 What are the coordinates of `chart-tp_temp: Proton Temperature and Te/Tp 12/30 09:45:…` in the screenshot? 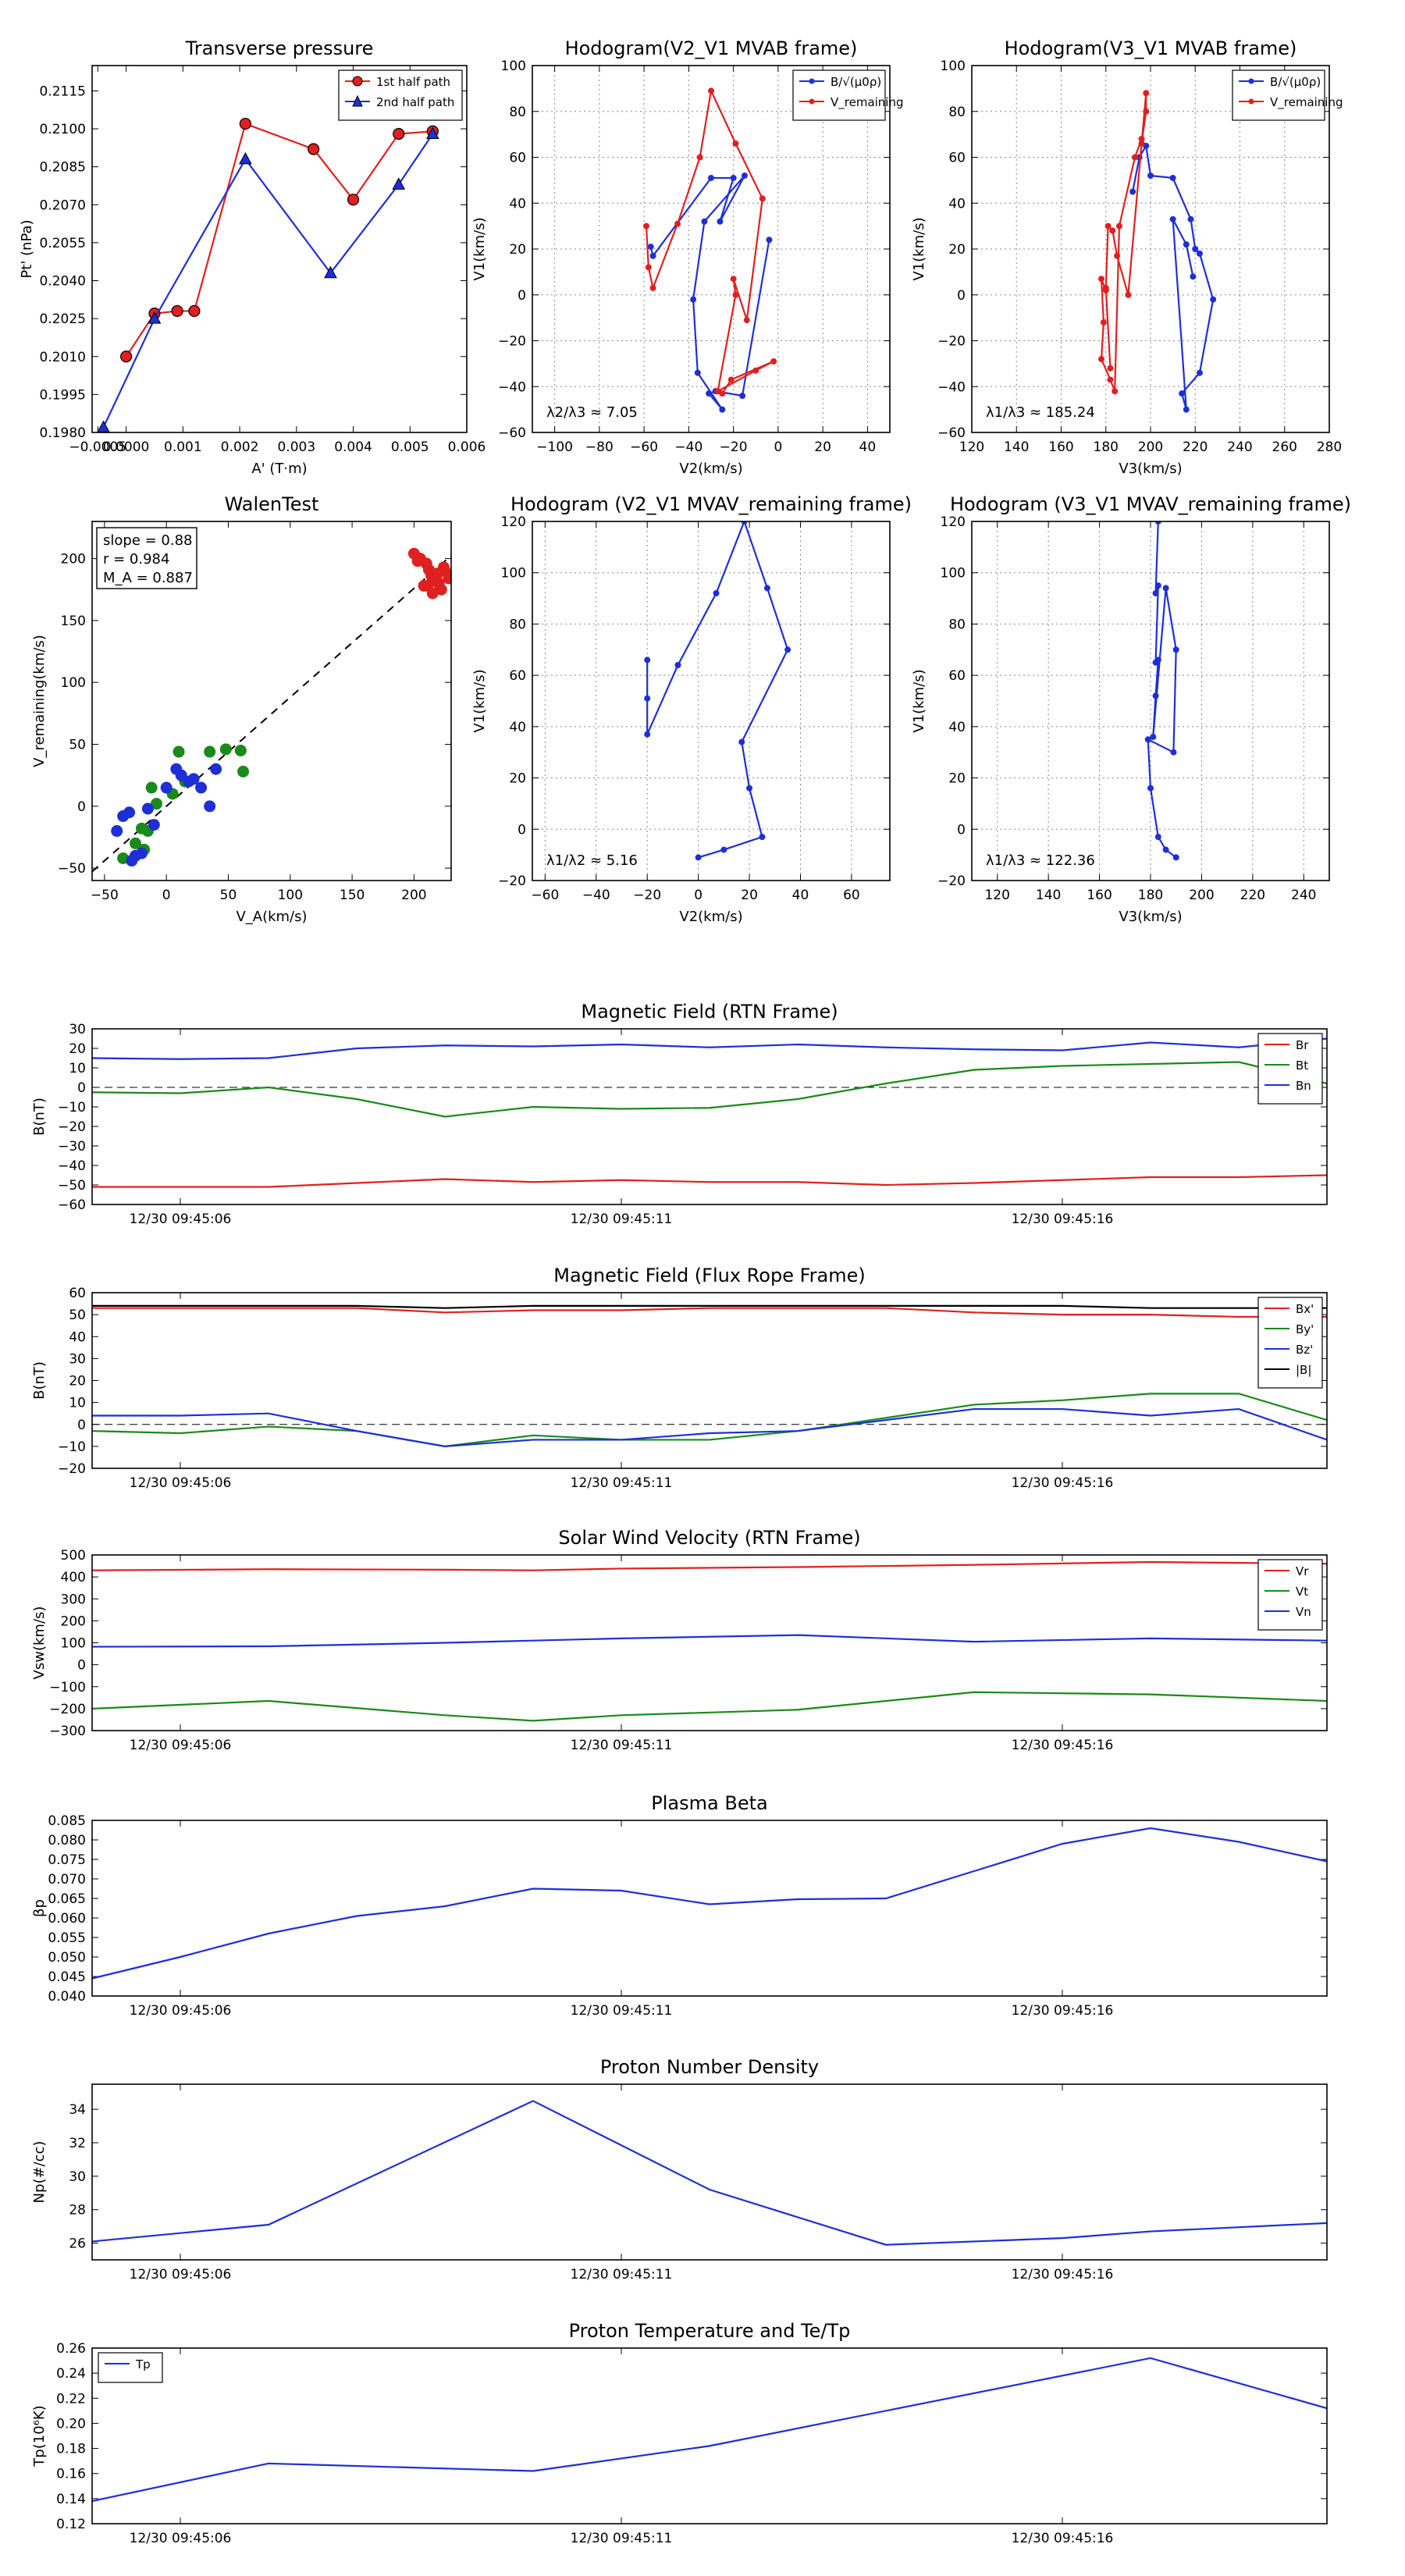 It's located at (680, 2433).